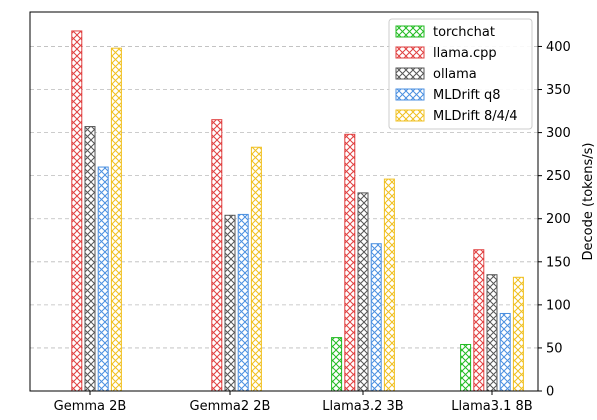 The image size is (597, 420). I want to click on x-tick-label-gemma2-2b: Gemma2 2B, so click(230, 406).